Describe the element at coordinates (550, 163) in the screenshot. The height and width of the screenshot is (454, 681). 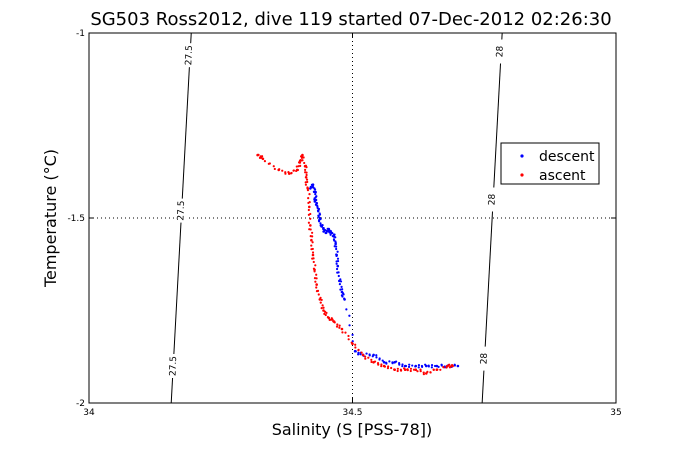
I see `legend: descent ascent` at that location.